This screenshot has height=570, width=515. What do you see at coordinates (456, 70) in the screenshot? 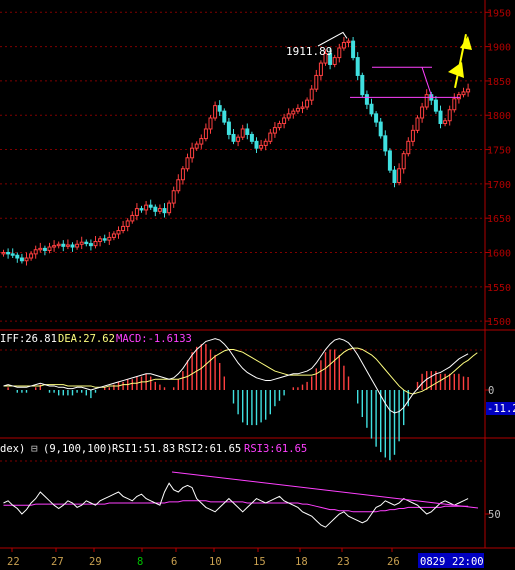
I see `yellow-arrow-icon` at bounding box center [456, 70].